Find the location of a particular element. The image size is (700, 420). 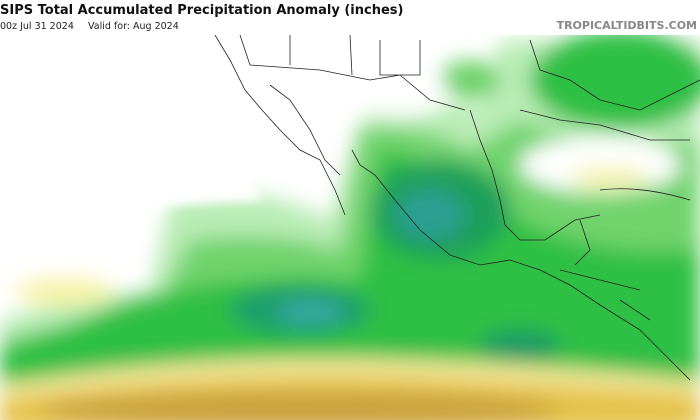

source-logo: TROPICALTIDBITS.COM is located at coordinates (627, 25).